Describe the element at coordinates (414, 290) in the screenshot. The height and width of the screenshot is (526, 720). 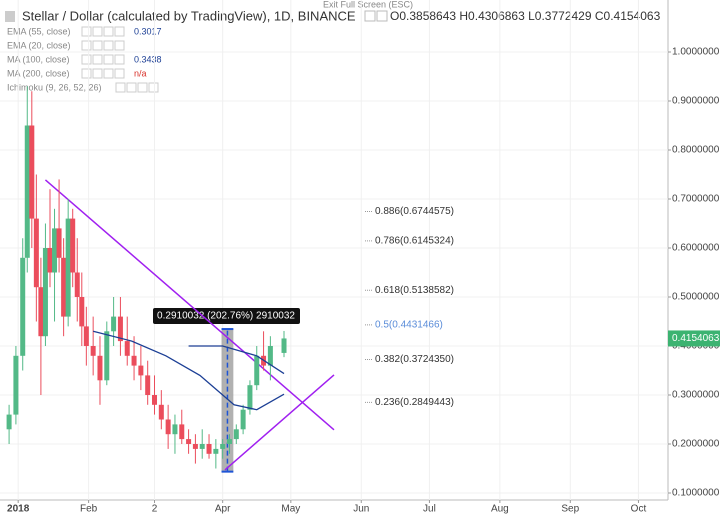
I see `fib-label: 0.618(0.5138582)` at that location.